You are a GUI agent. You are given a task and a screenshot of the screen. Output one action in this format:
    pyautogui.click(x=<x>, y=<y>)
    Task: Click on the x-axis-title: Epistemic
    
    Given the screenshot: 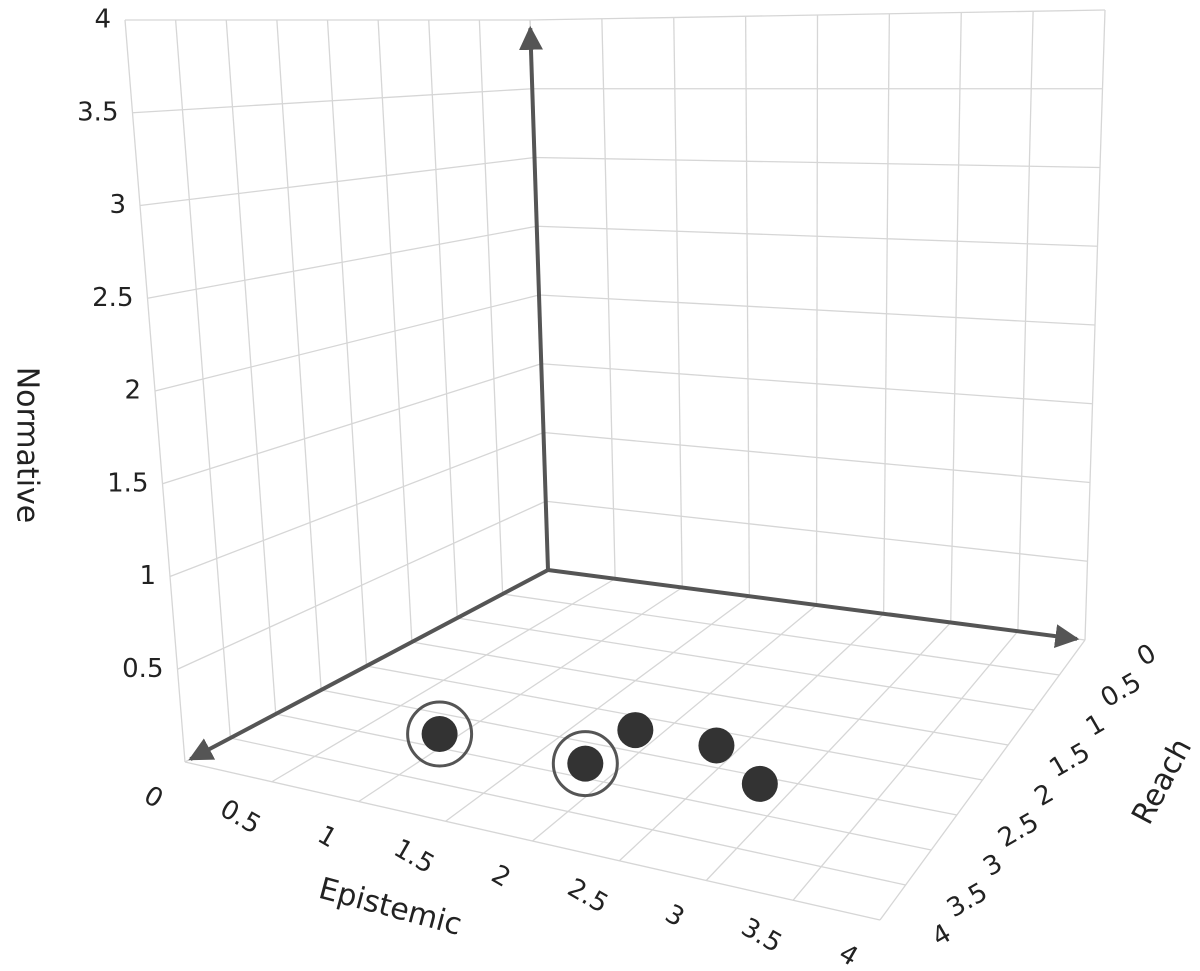 What is the action you would take?
    pyautogui.click(x=390, y=907)
    